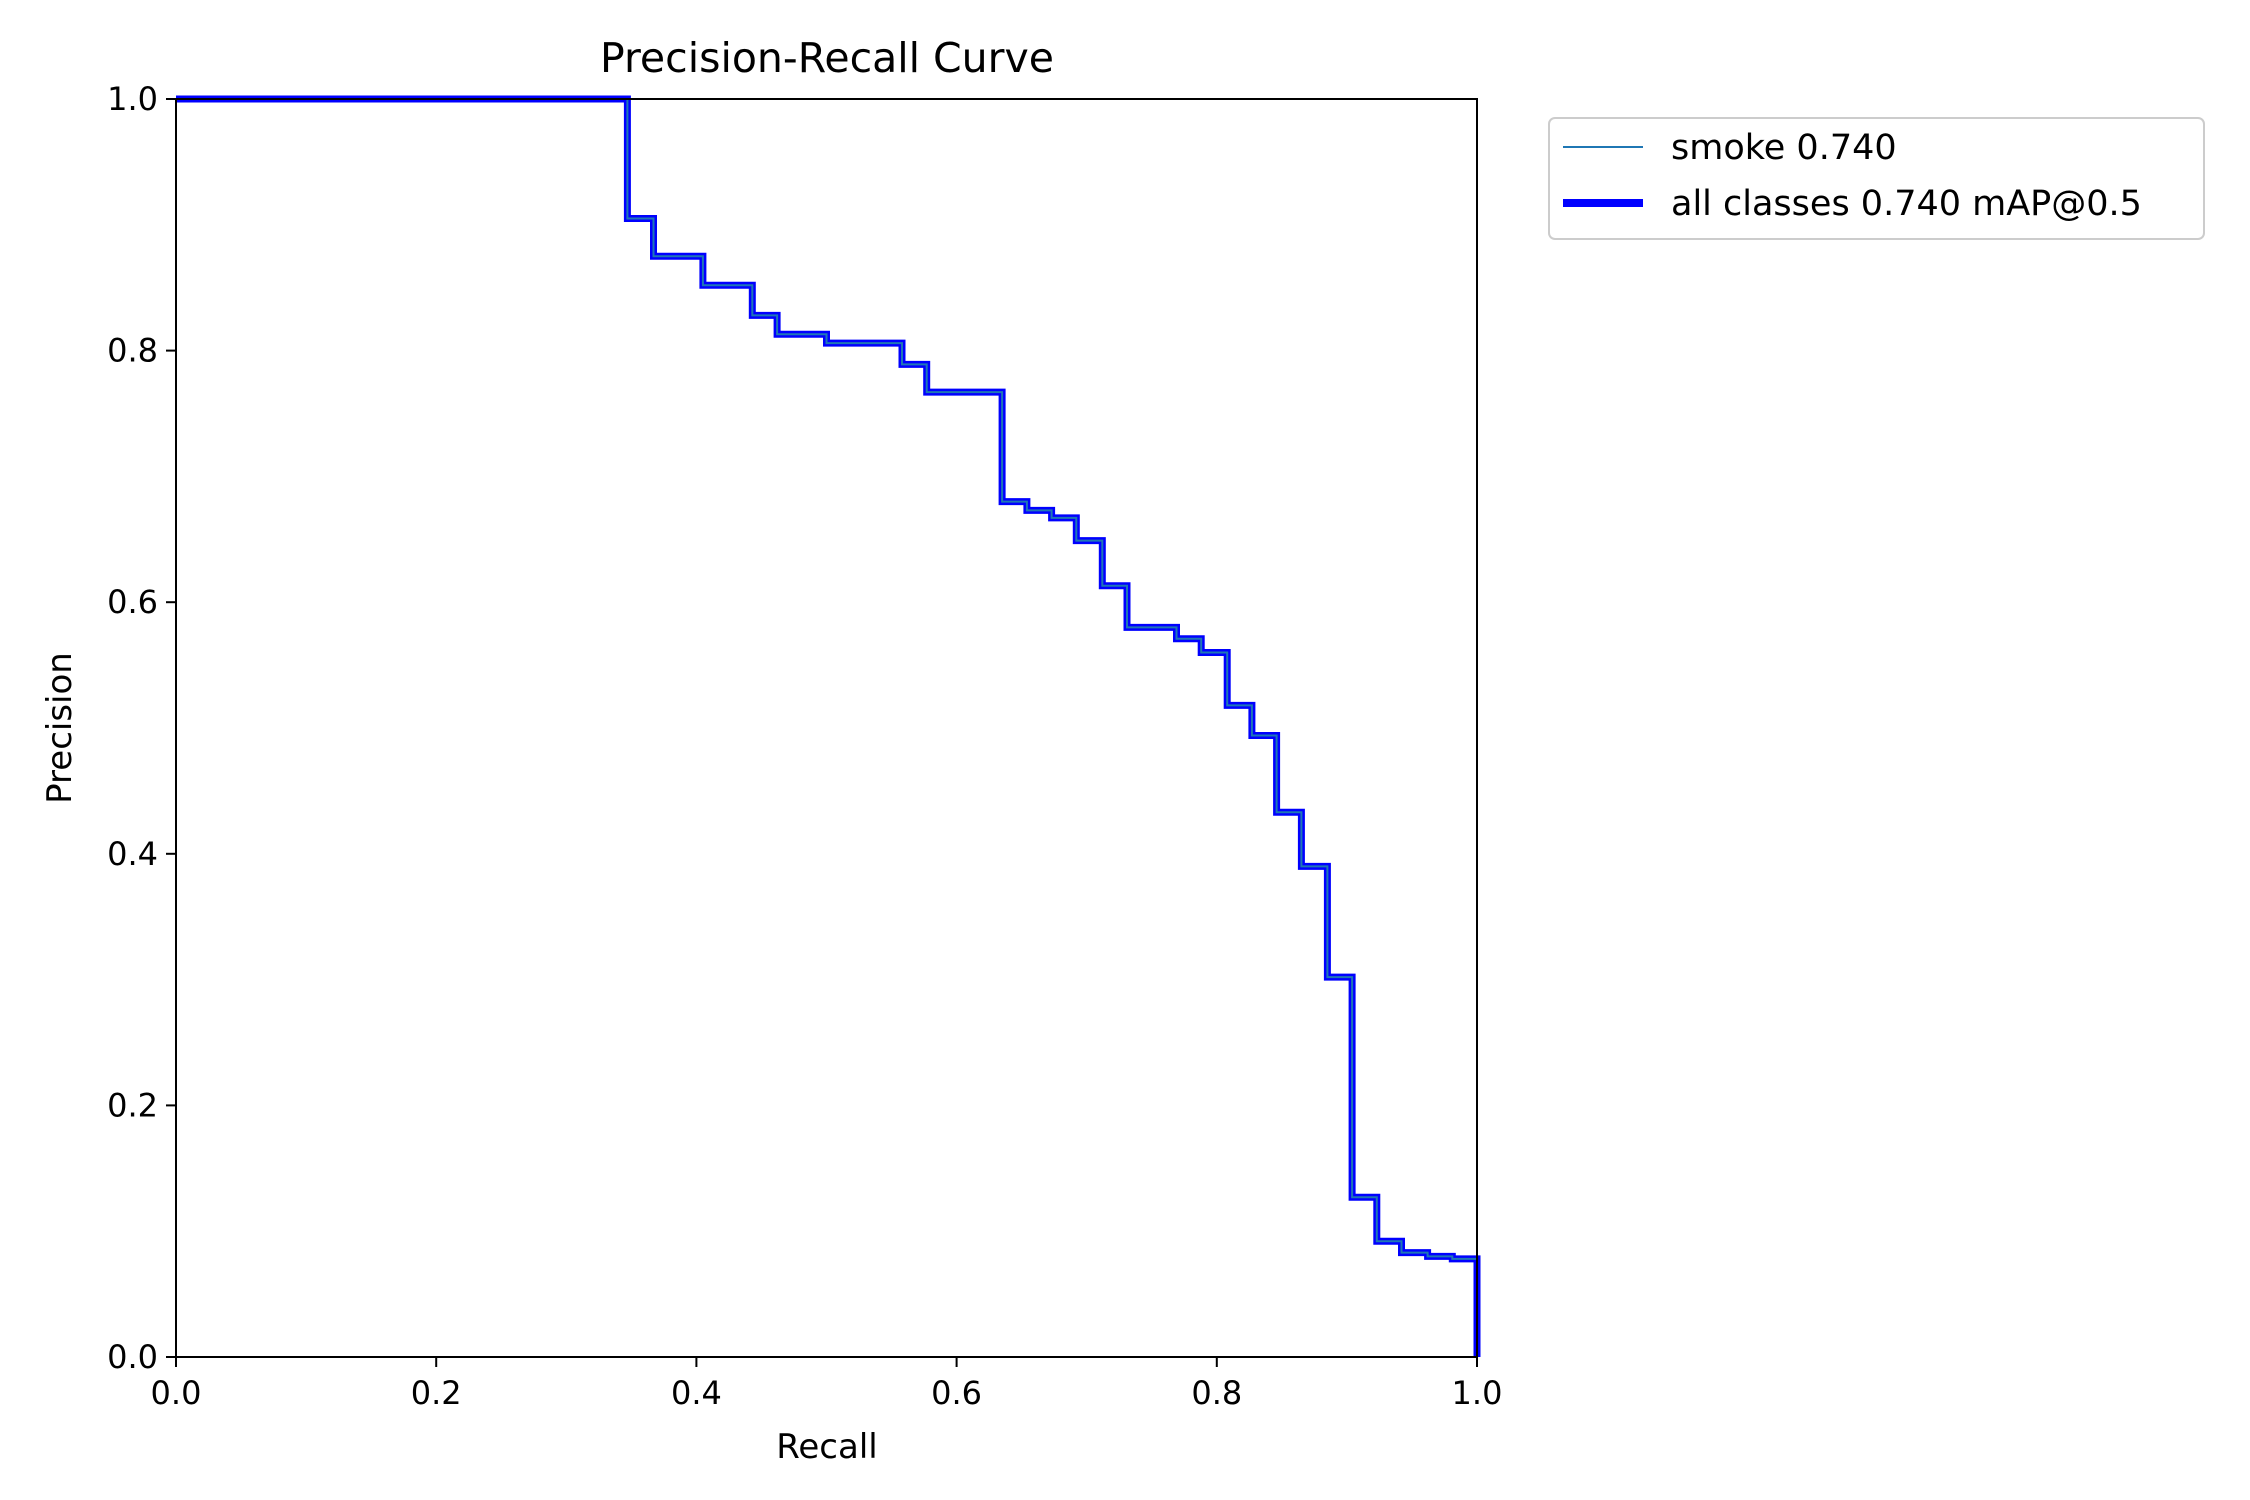 This screenshot has width=2250, height=1500. I want to click on legend-box, so click(1876, 178).